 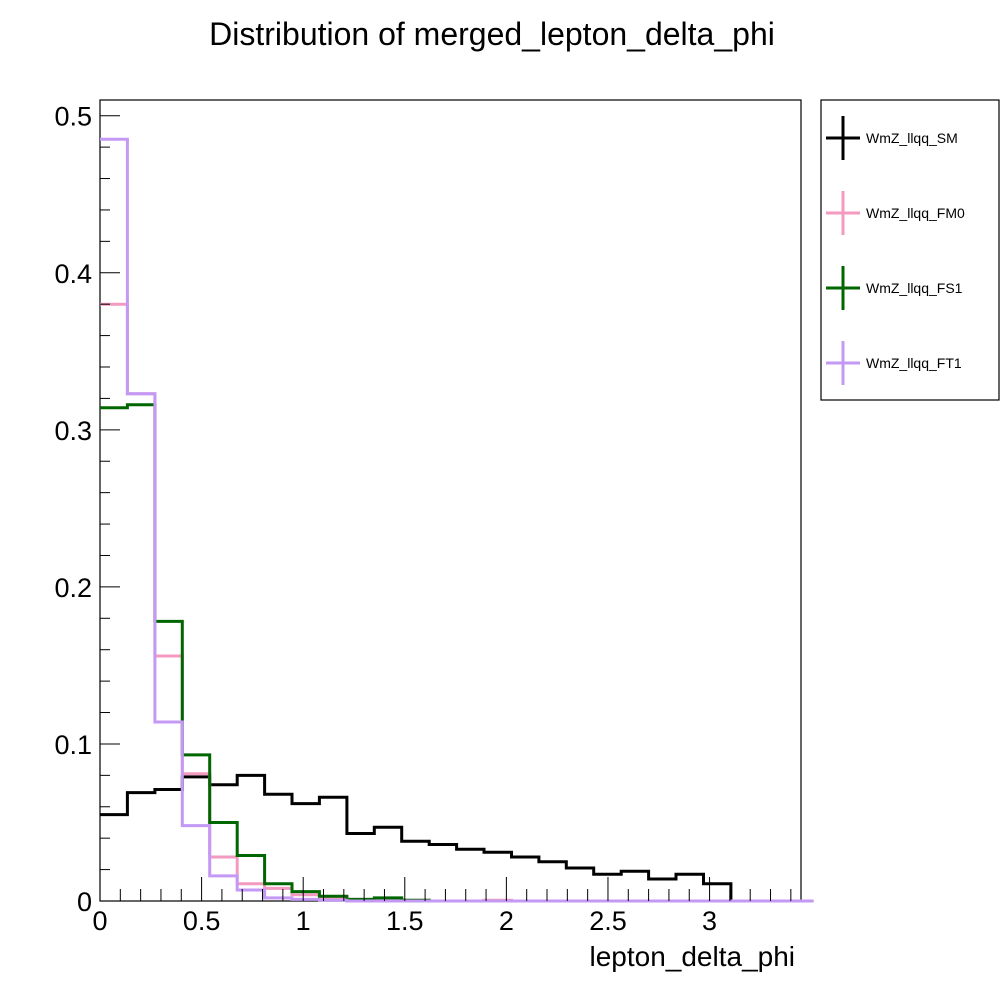 I want to click on legend-box, so click(x=910, y=250).